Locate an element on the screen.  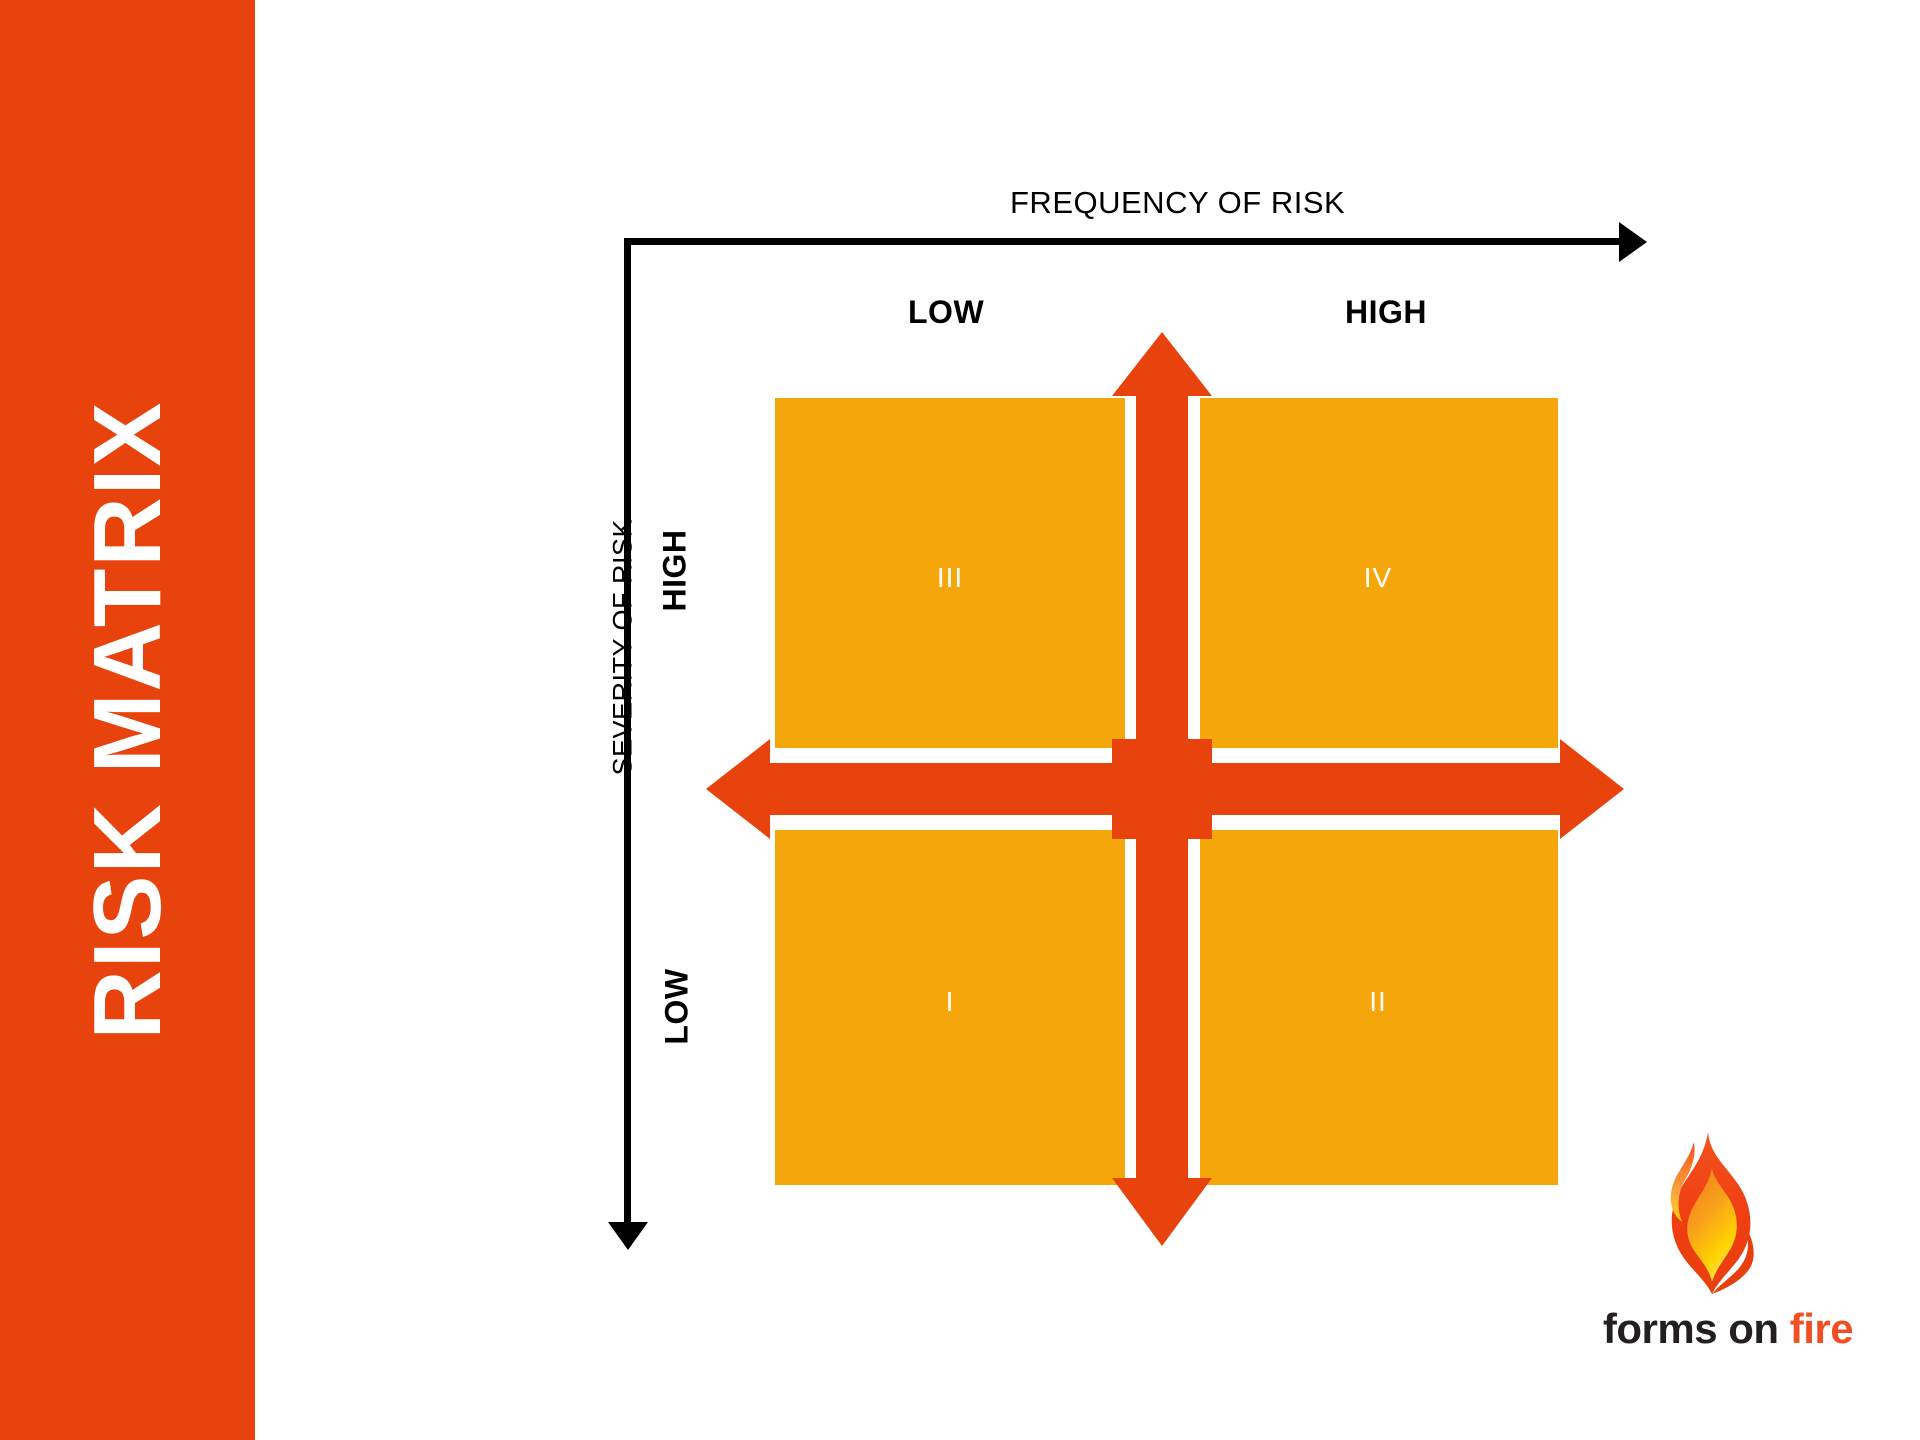
brand-word-two: fire is located at coordinates (1821, 1328).